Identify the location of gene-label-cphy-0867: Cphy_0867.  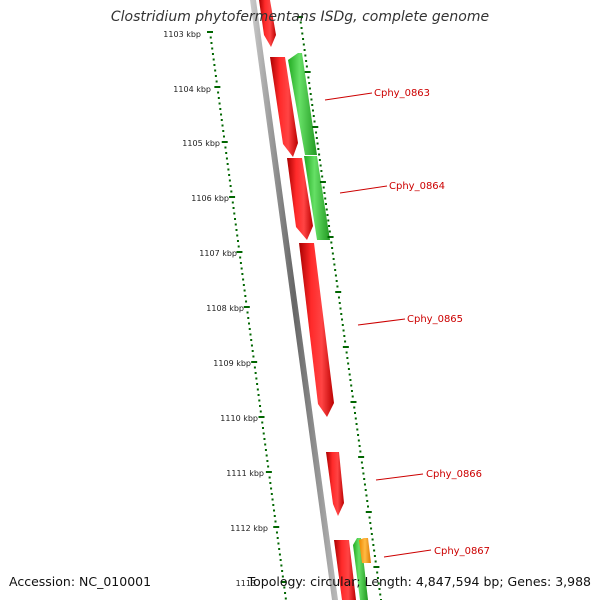
(462, 551).